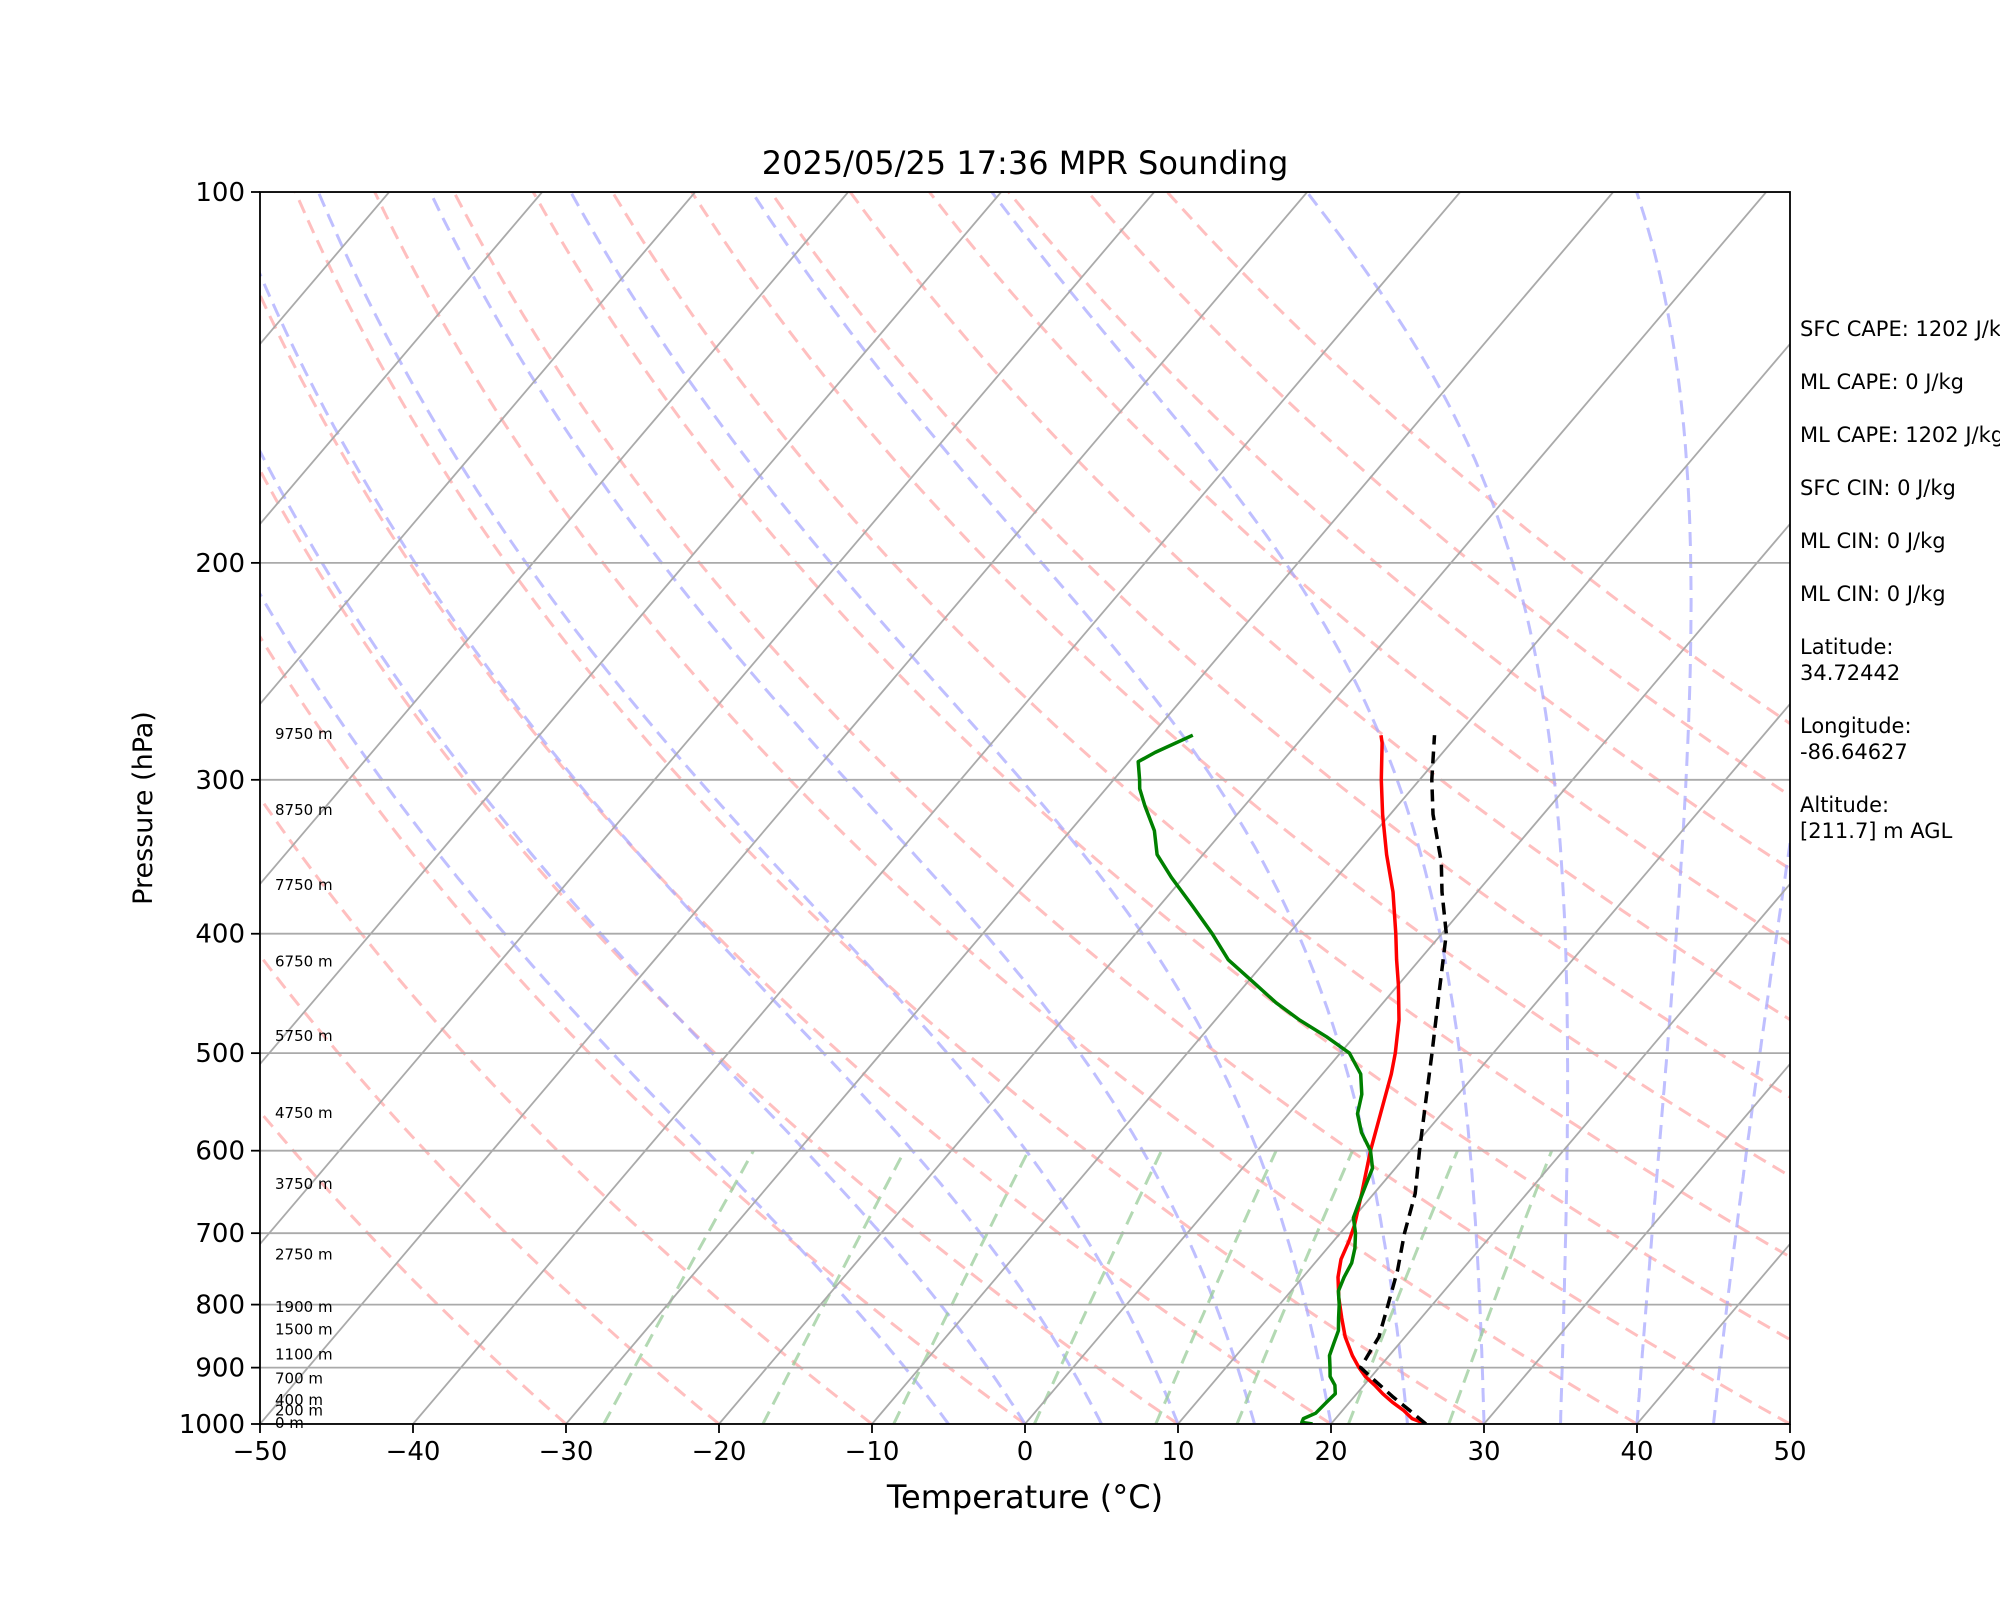 Image resolution: width=2000 pixels, height=1600 pixels. What do you see at coordinates (872, 1452) in the screenshot?
I see `x-tick-label: −10` at bounding box center [872, 1452].